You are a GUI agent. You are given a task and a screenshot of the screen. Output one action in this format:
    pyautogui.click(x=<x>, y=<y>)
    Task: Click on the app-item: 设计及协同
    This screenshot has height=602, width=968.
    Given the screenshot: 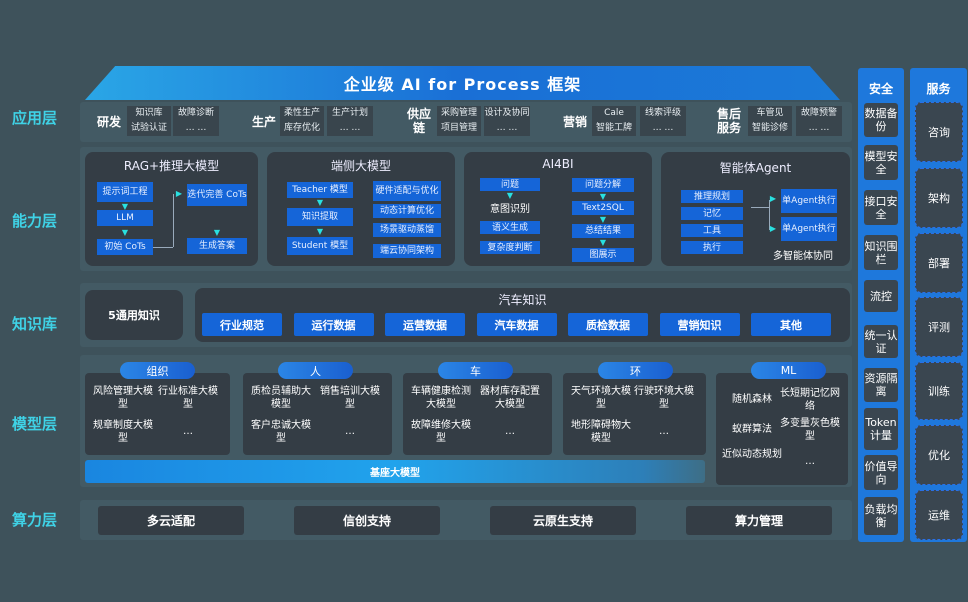 What is the action you would take?
    pyautogui.click(x=507, y=113)
    